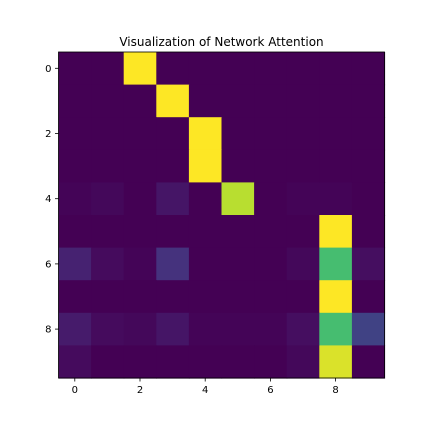  I want to click on x-axis: 0 2 4 6 8, so click(205, 387).